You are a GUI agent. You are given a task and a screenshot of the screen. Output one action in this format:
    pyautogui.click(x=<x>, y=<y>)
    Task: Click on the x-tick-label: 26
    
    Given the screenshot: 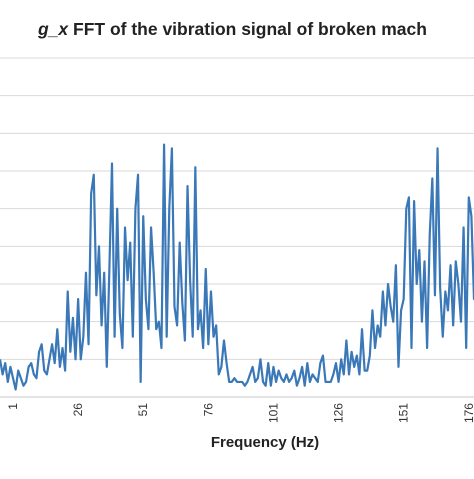 What is the action you would take?
    pyautogui.click(x=78, y=410)
    